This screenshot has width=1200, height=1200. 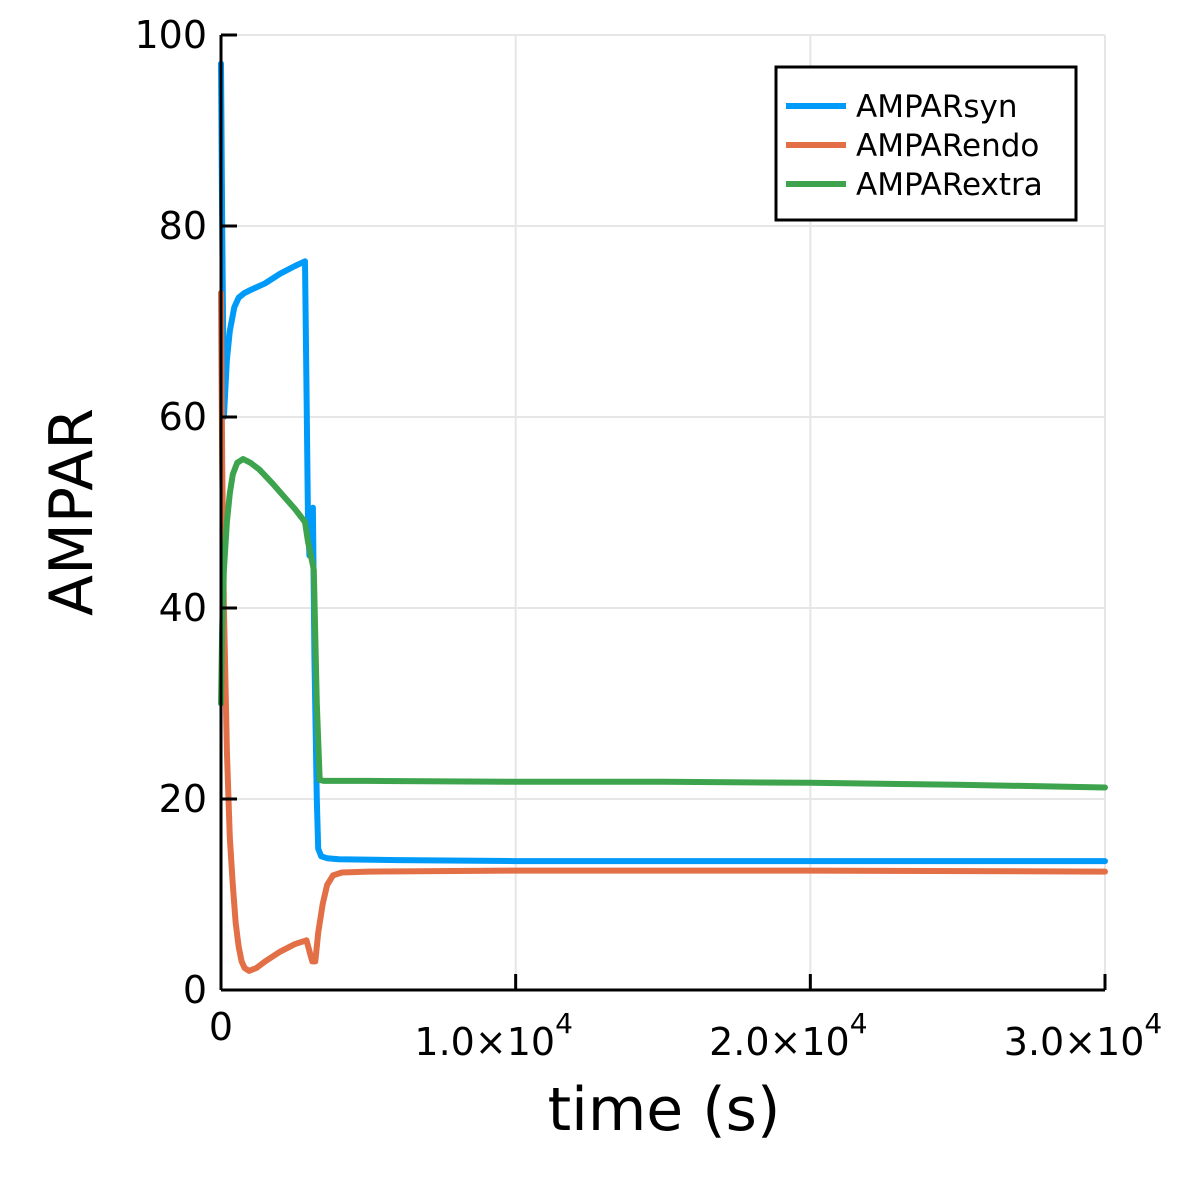 I want to click on x-tick-label-0: 0, so click(x=221, y=1027).